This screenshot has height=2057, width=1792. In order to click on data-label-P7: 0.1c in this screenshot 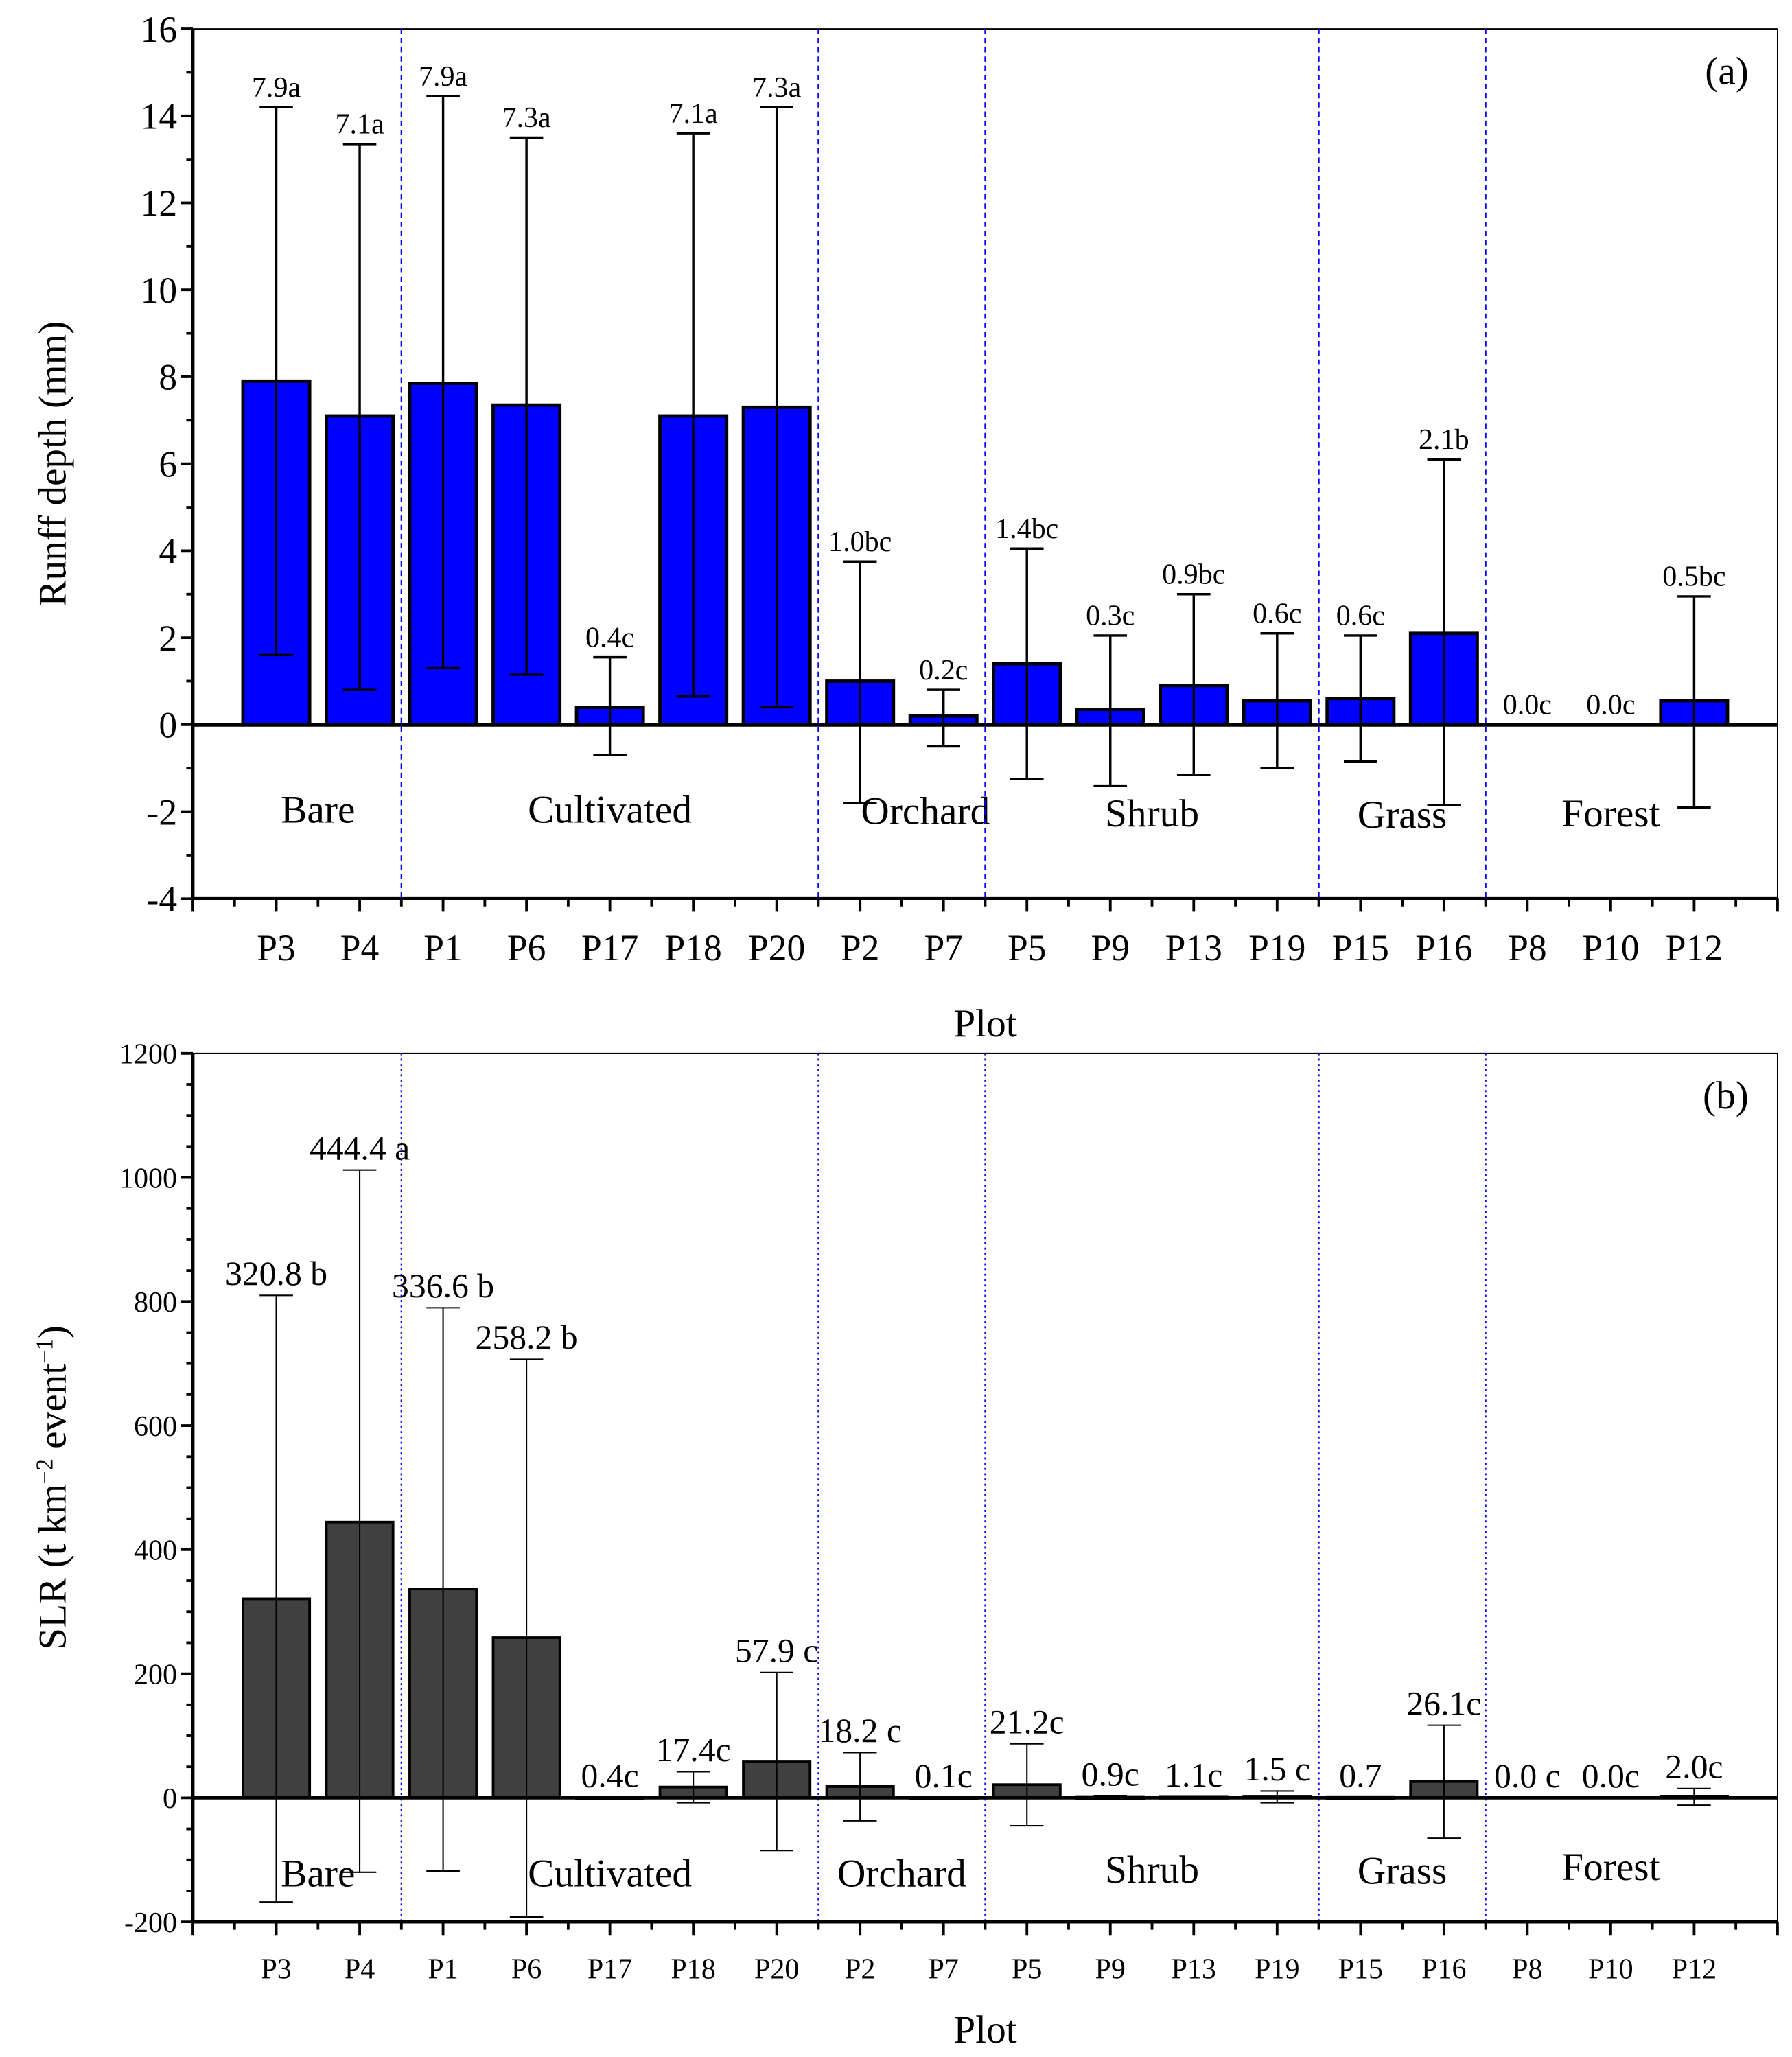, I will do `click(944, 1776)`.